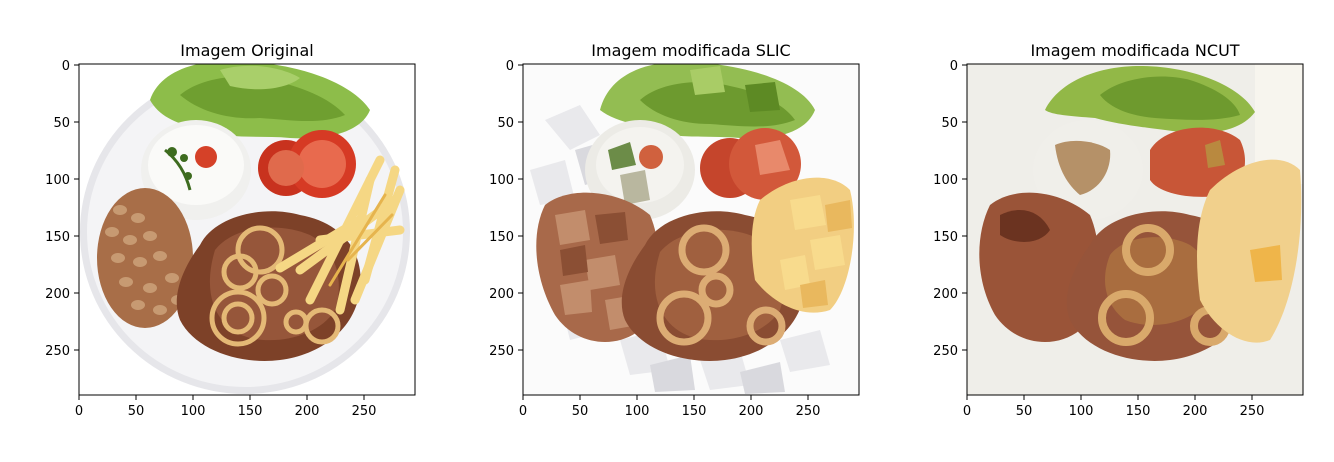  I want to click on panel-title: Imagem modificada NCUT, so click(1134, 50).